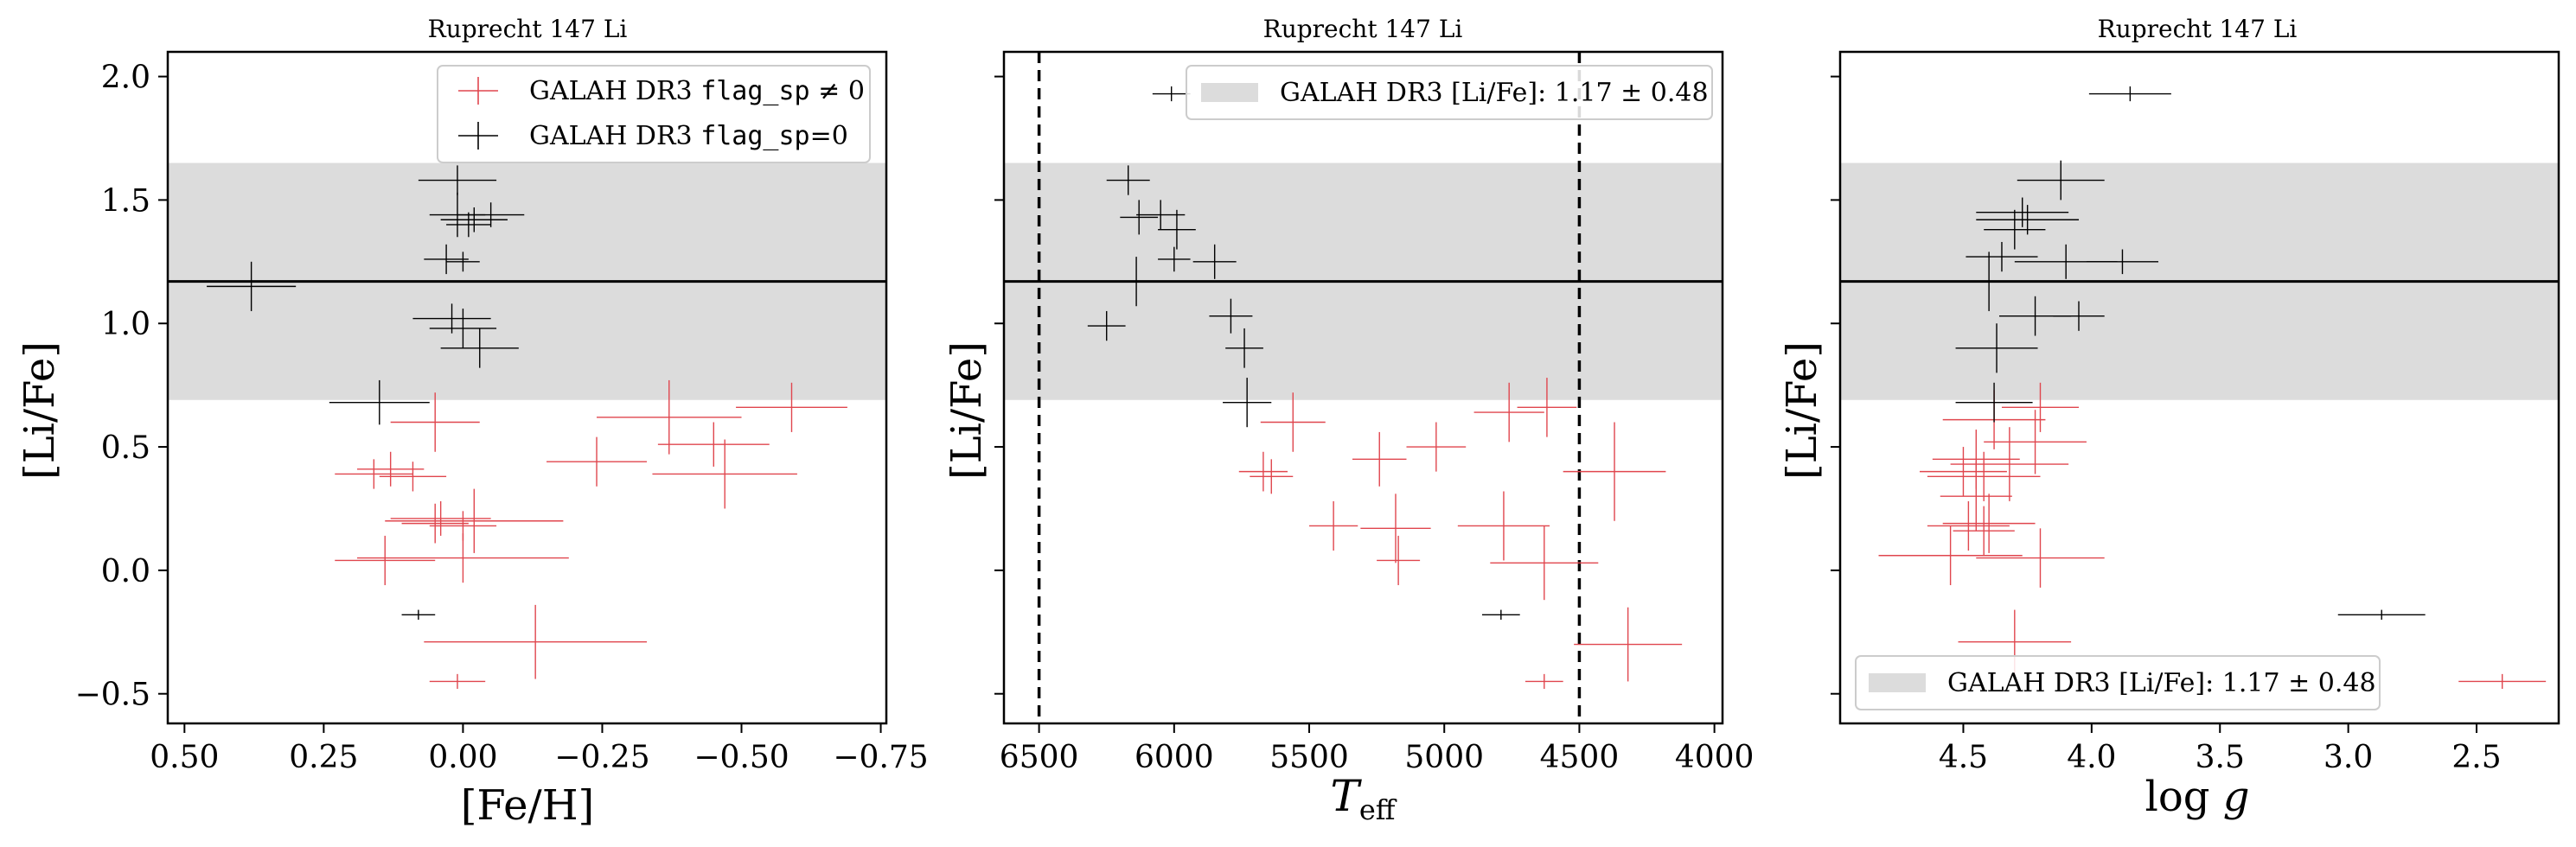 The width and height of the screenshot is (2576, 847). Describe the element at coordinates (528, 805) in the screenshot. I see `panel-feh-xlabel: [Fe/H]` at that location.